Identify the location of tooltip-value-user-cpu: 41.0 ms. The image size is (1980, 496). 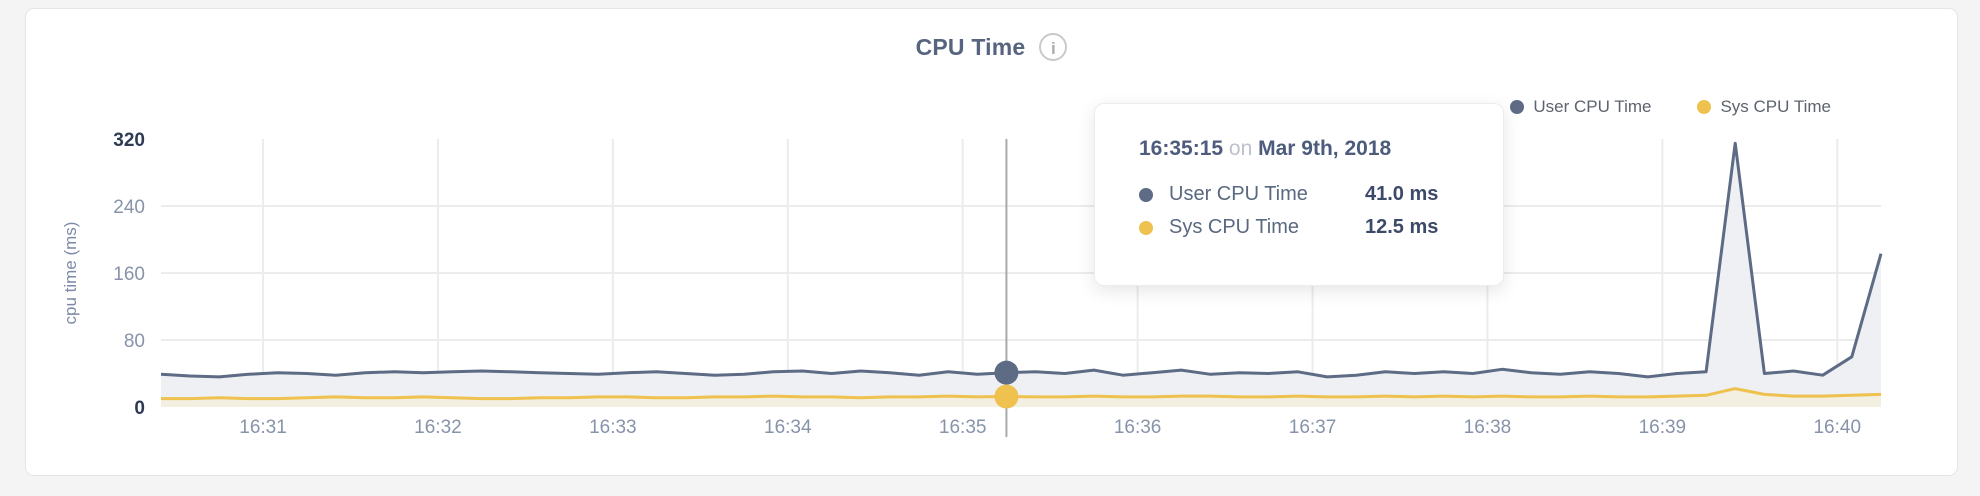
(1402, 194).